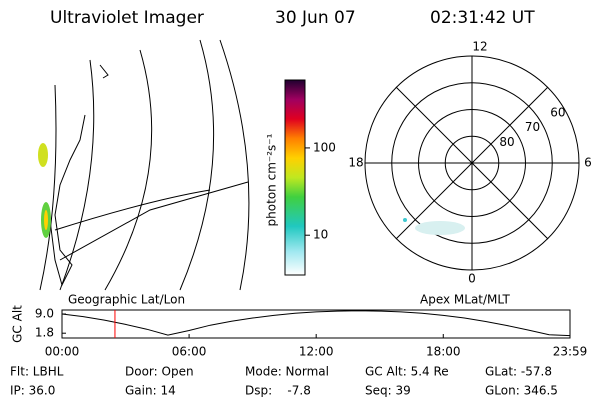 Image resolution: width=600 pixels, height=400 pixels. What do you see at coordinates (482, 18) in the screenshot?
I see `time: 02:31:42 UT` at bounding box center [482, 18].